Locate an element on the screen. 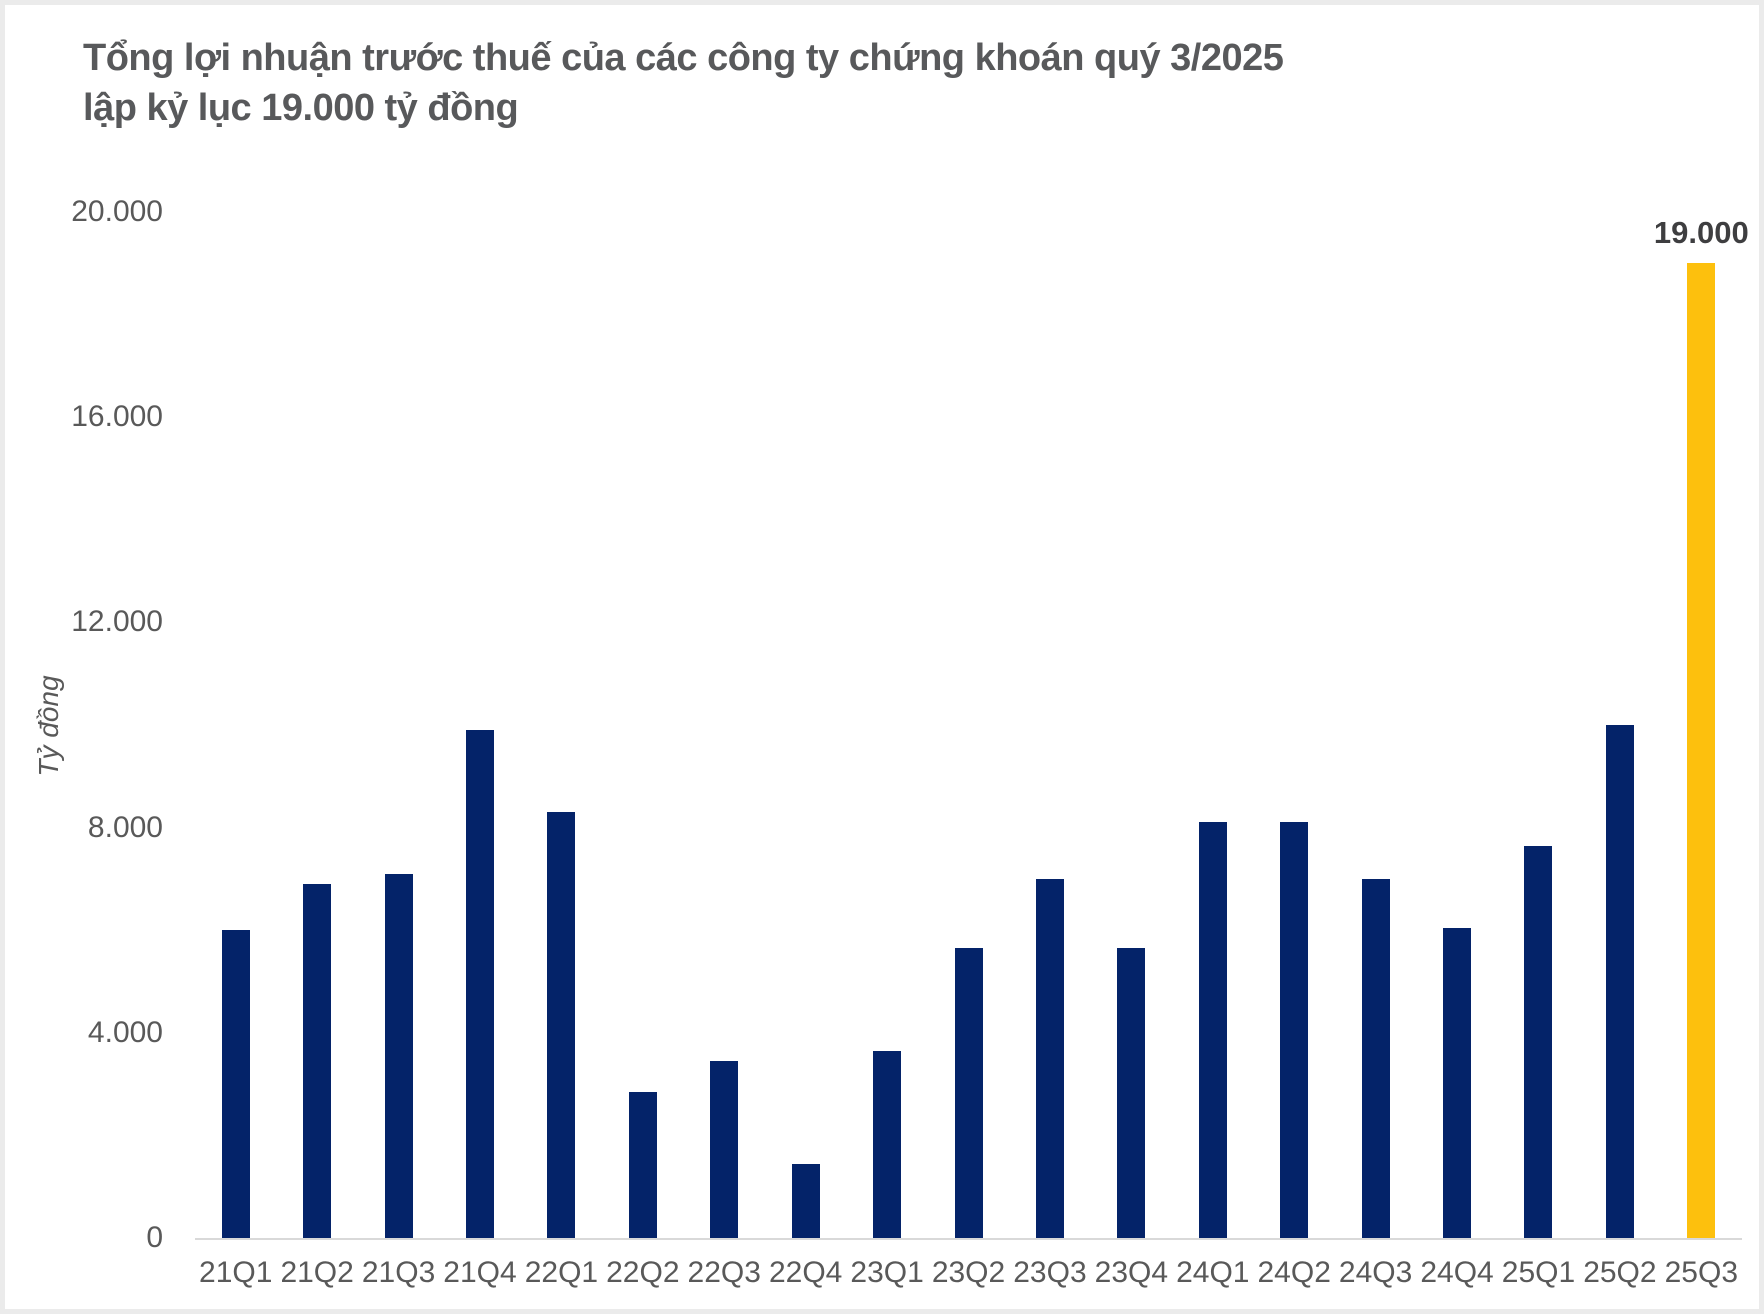 This screenshot has height=1314, width=1764. x-axis-label: 22Q3 is located at coordinates (724, 1272).